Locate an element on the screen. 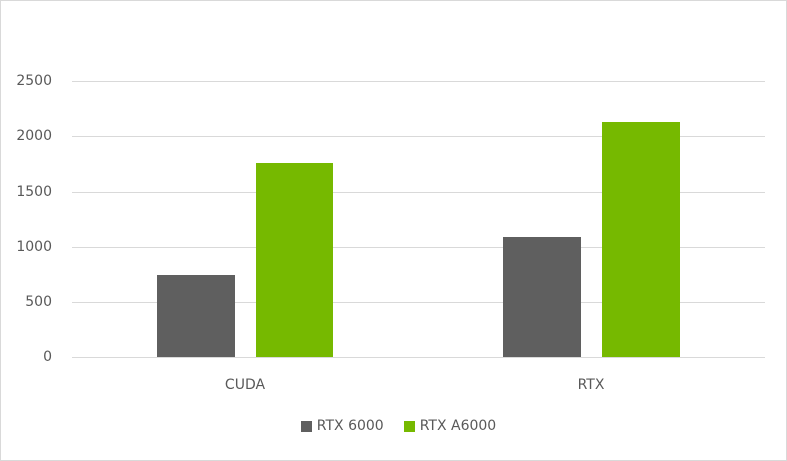 The image size is (787, 461). x-axis-line is located at coordinates (418, 357).